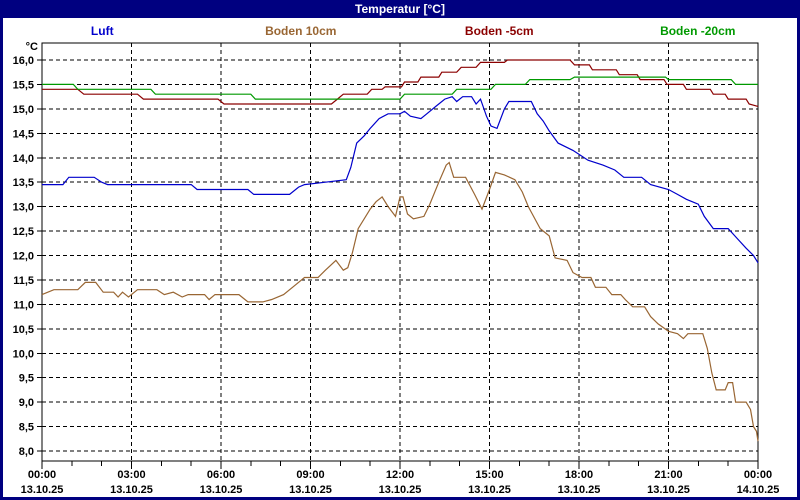 The image size is (800, 500). Describe the element at coordinates (698, 31) in the screenshot. I see `legend-item-boden-m20cm: Boden -20cm` at that location.